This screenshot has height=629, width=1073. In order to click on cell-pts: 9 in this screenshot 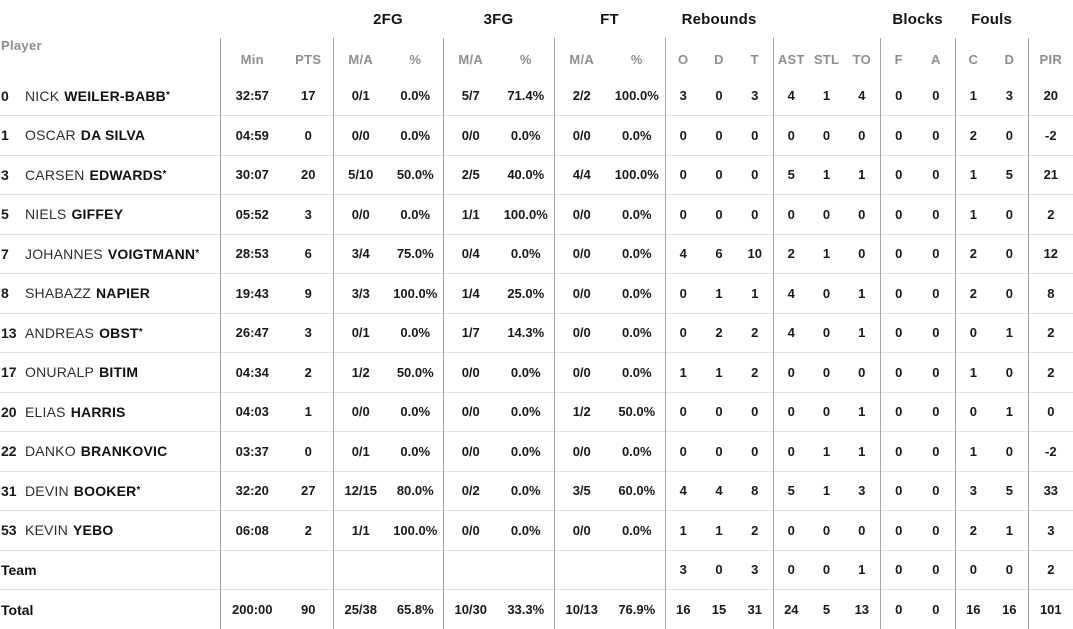, I will do `click(309, 293)`.